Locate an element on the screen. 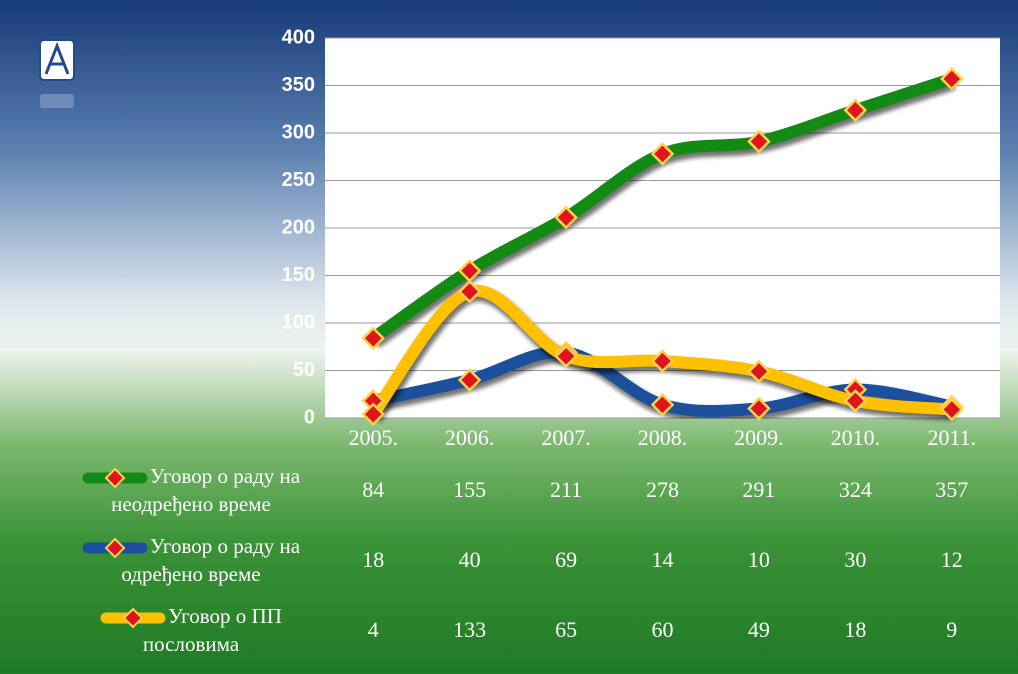 The width and height of the screenshot is (1018, 674). table-cell: 357 is located at coordinates (951, 489).